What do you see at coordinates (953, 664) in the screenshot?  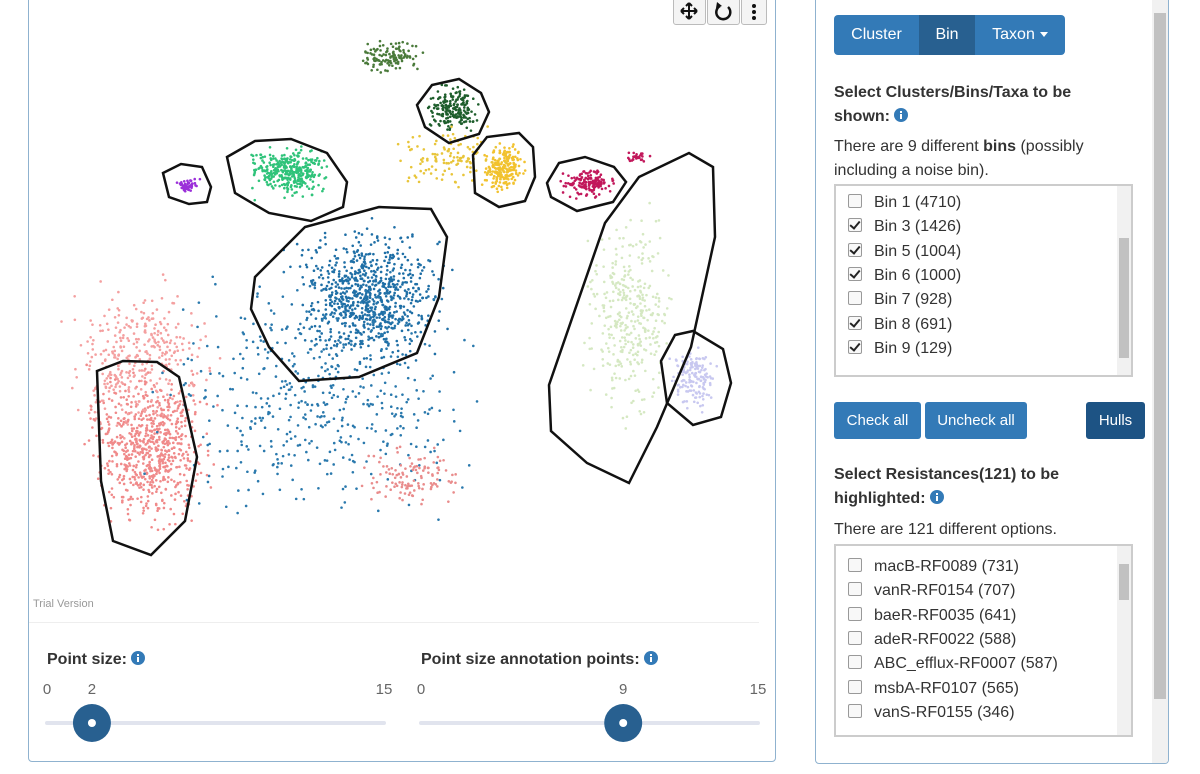 I see `resistance-item: ABC_efflux-RF0007 (587)` at bounding box center [953, 664].